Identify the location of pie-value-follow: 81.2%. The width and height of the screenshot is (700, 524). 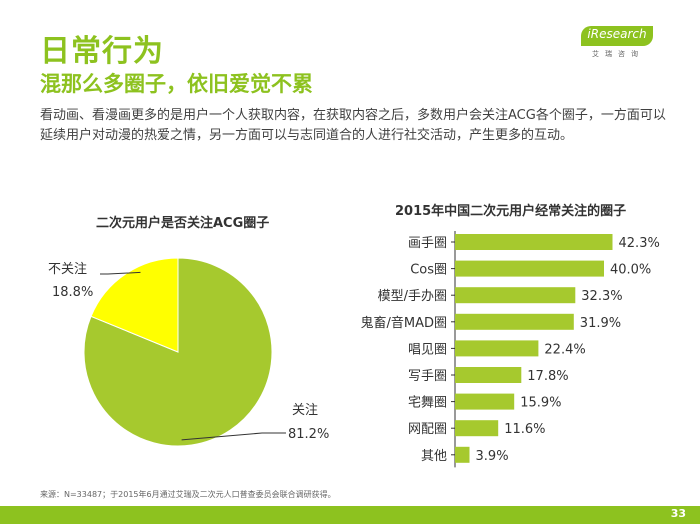
(308, 434).